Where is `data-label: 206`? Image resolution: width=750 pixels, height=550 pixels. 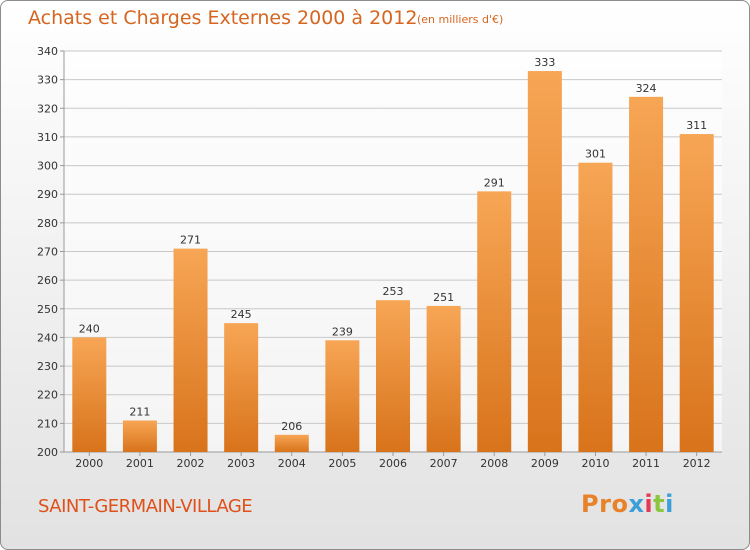
data-label: 206 is located at coordinates (291, 426).